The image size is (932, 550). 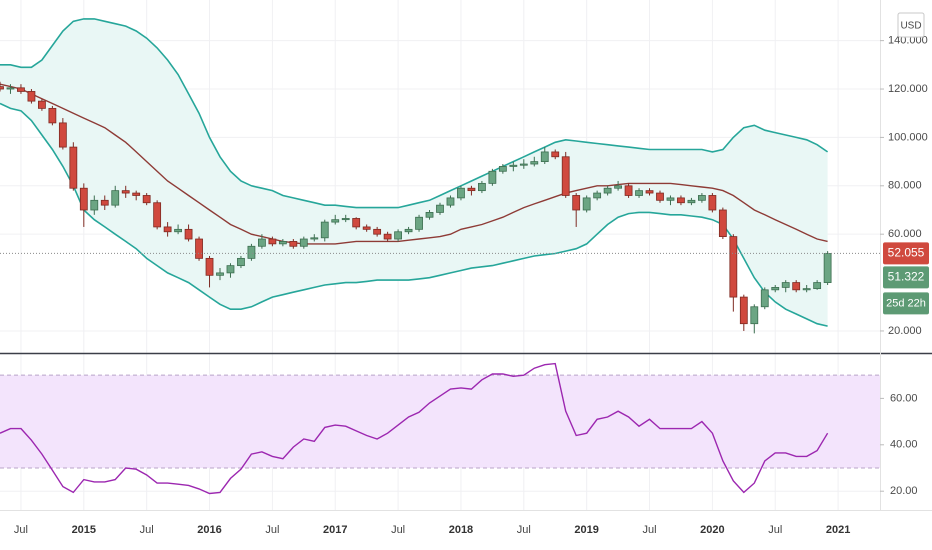 I want to click on currency-box, so click(x=911, y=25).